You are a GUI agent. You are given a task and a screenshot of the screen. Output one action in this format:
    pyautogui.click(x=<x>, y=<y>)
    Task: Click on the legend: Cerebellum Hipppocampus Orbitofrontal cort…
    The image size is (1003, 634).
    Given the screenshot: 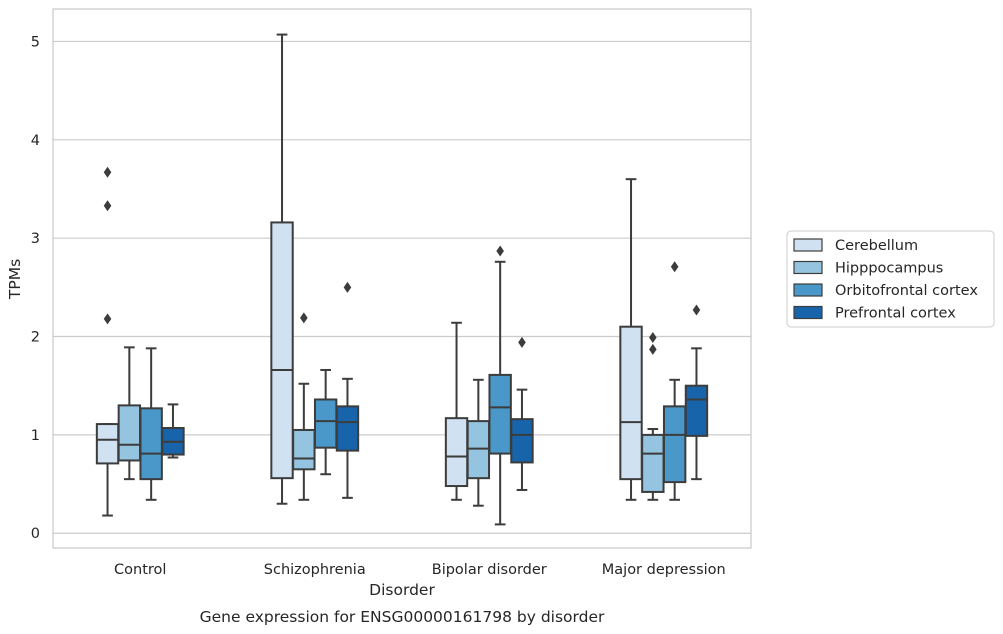 What is the action you would take?
    pyautogui.click(x=890, y=279)
    